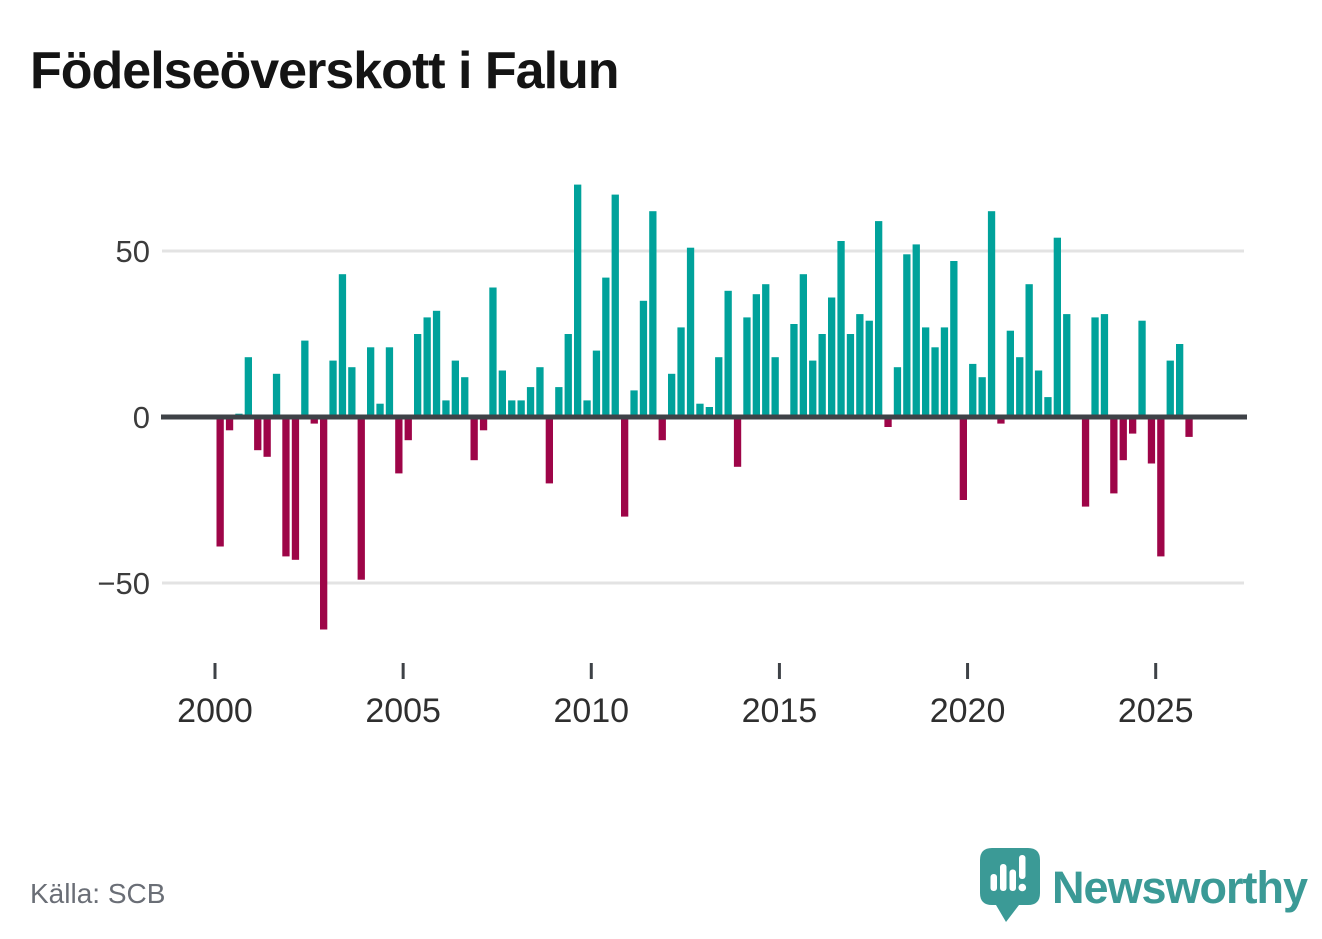 This screenshot has width=1322, height=939. Describe the element at coordinates (578, 300) in the screenshot. I see `bar-2009-Q3` at that location.